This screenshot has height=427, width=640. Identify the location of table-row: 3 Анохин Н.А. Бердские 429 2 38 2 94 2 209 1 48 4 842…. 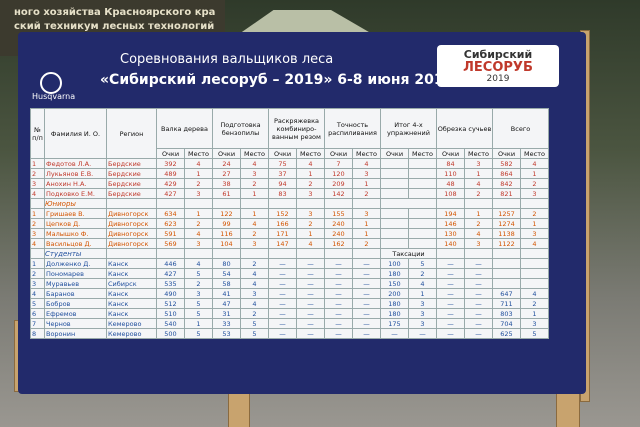
(289, 183).